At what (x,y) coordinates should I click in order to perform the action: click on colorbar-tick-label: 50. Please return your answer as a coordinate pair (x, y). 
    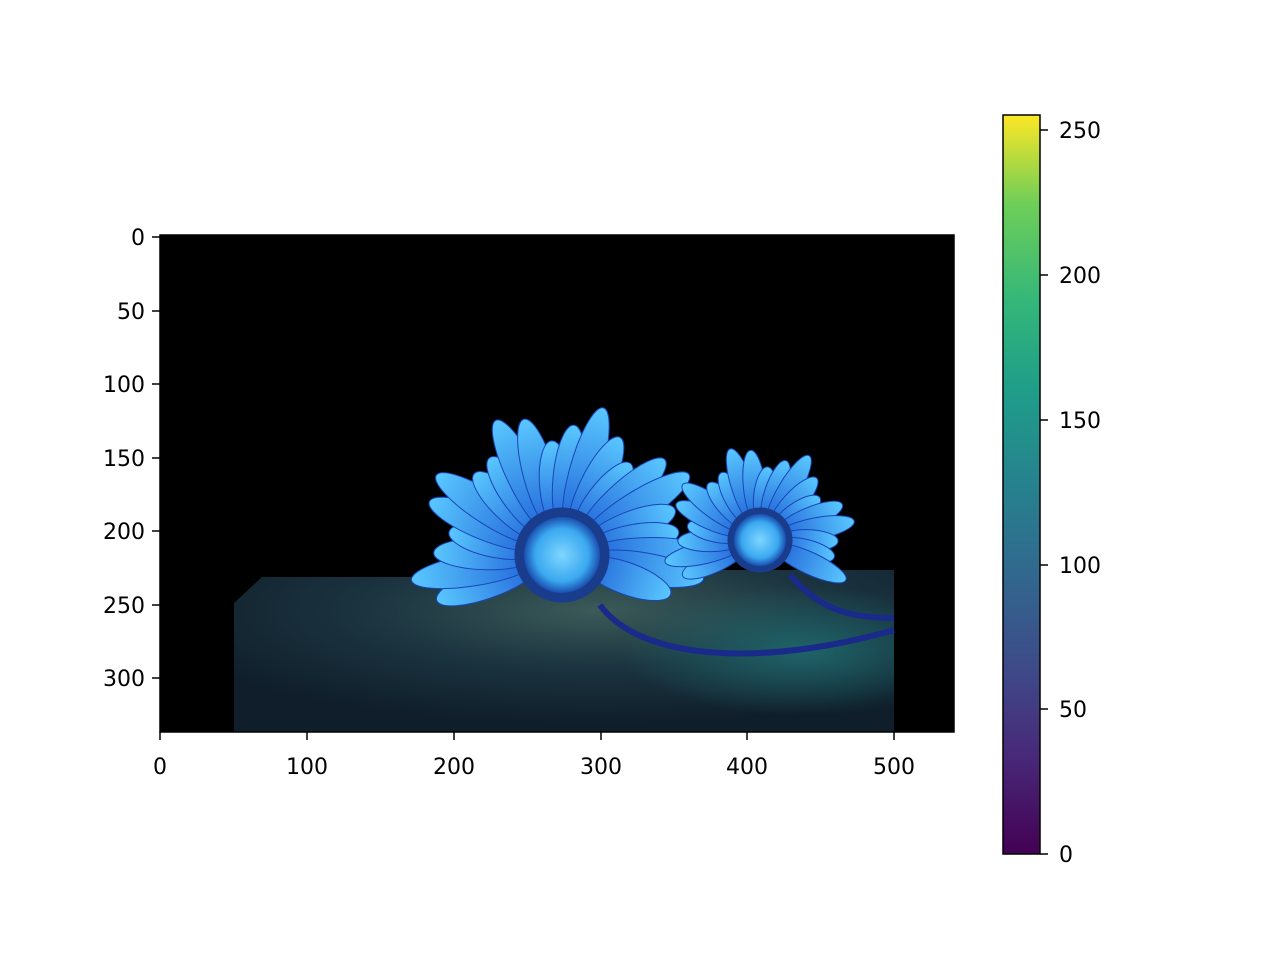
    Looking at the image, I should click on (1073, 710).